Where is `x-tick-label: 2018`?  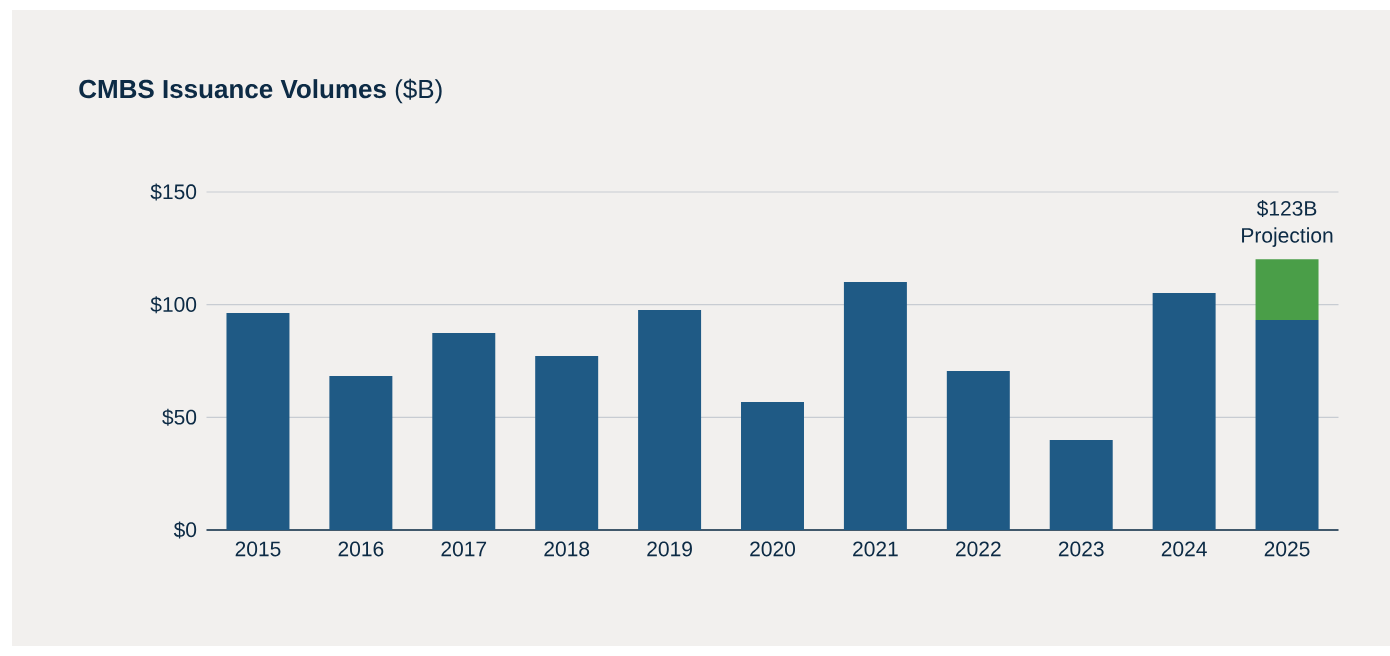 x-tick-label: 2018 is located at coordinates (567, 549).